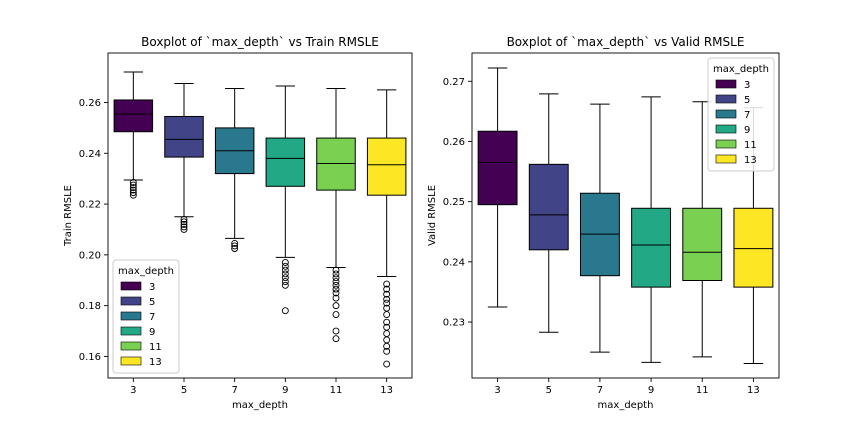 The image size is (864, 432). Describe the element at coordinates (454, 323) in the screenshot. I see `y-tick-label: 0.23` at that location.